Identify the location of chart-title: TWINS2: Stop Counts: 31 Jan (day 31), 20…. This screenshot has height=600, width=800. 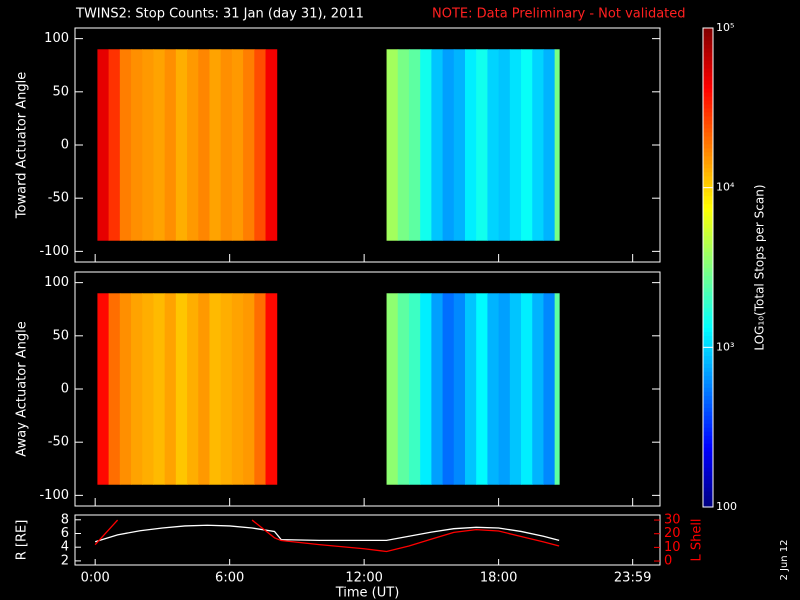
(219, 14).